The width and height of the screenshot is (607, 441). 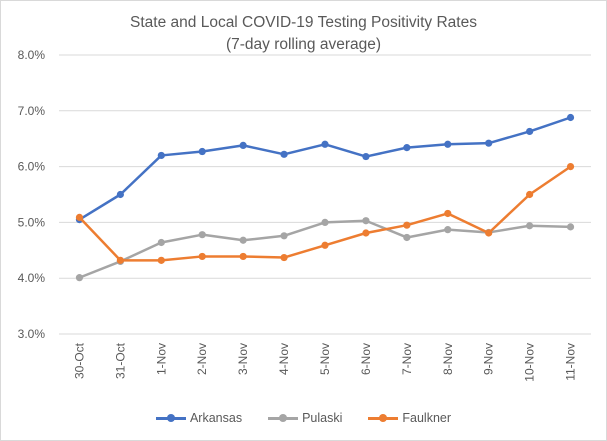 I want to click on chart-legend: Arkansas Pulaski Faulkner, so click(x=303, y=418).